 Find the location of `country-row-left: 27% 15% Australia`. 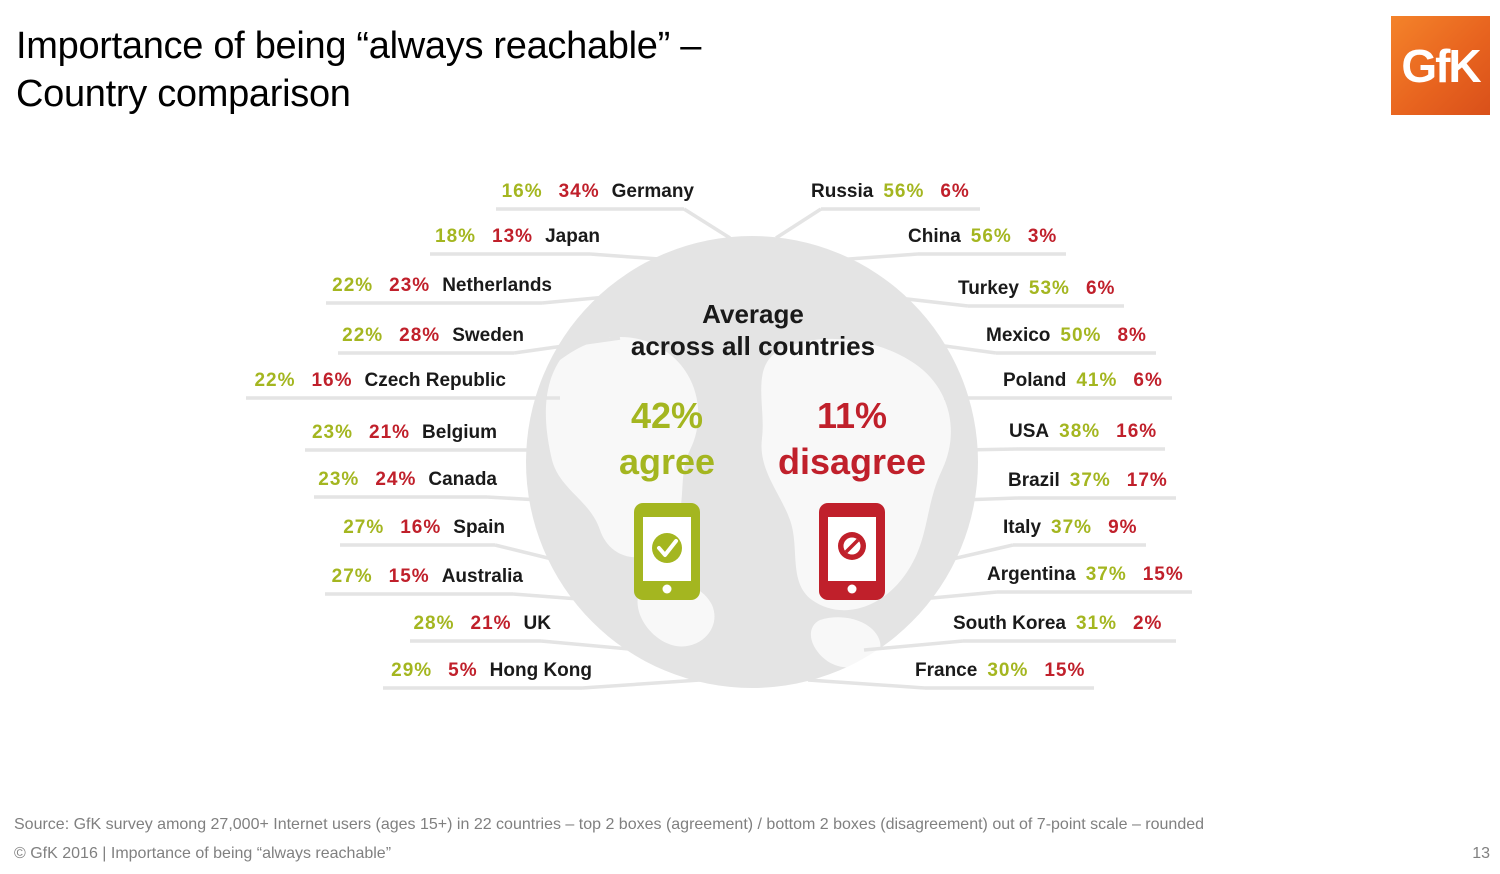

country-row-left: 27% 15% Australia is located at coordinates (427, 577).